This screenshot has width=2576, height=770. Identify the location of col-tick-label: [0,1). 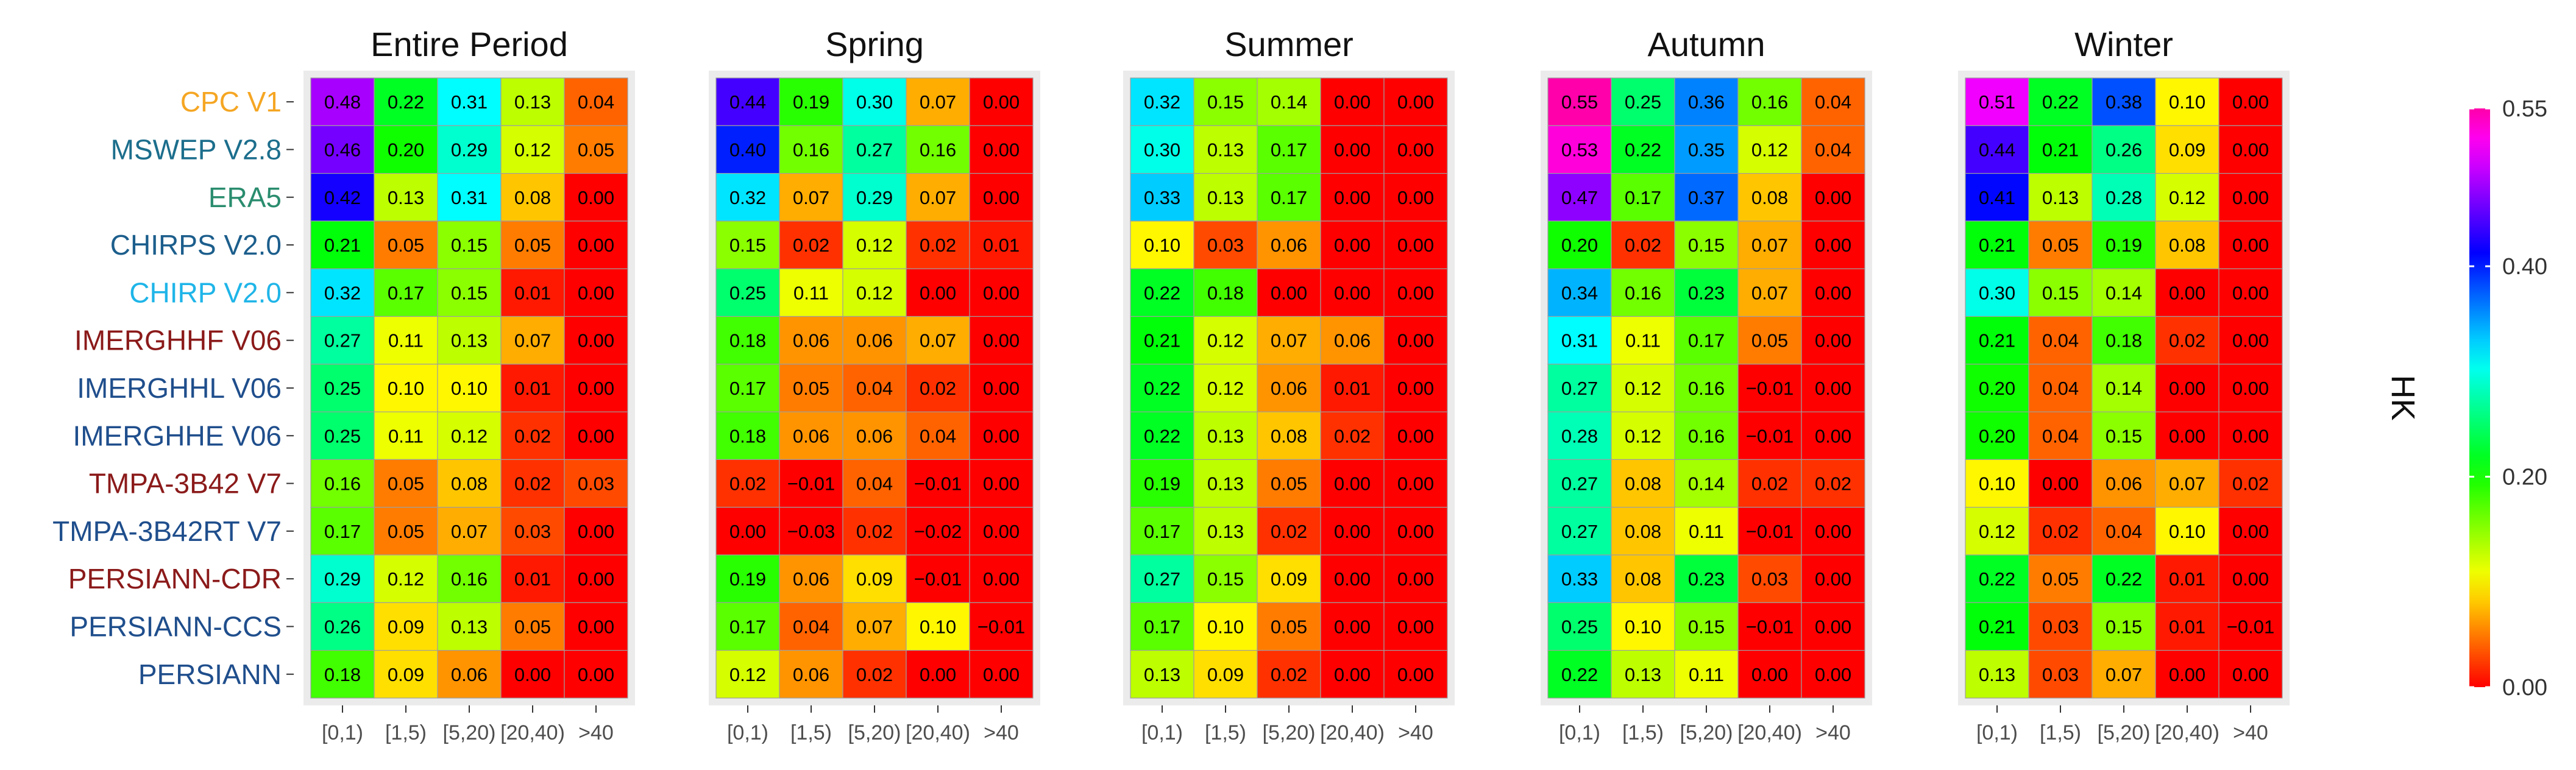
(748, 733).